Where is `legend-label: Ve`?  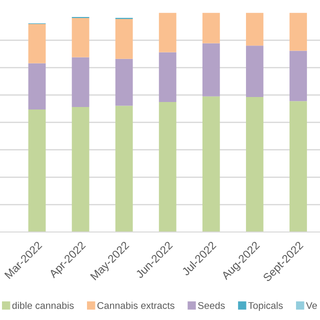 legend-label: Ve is located at coordinates (311, 305).